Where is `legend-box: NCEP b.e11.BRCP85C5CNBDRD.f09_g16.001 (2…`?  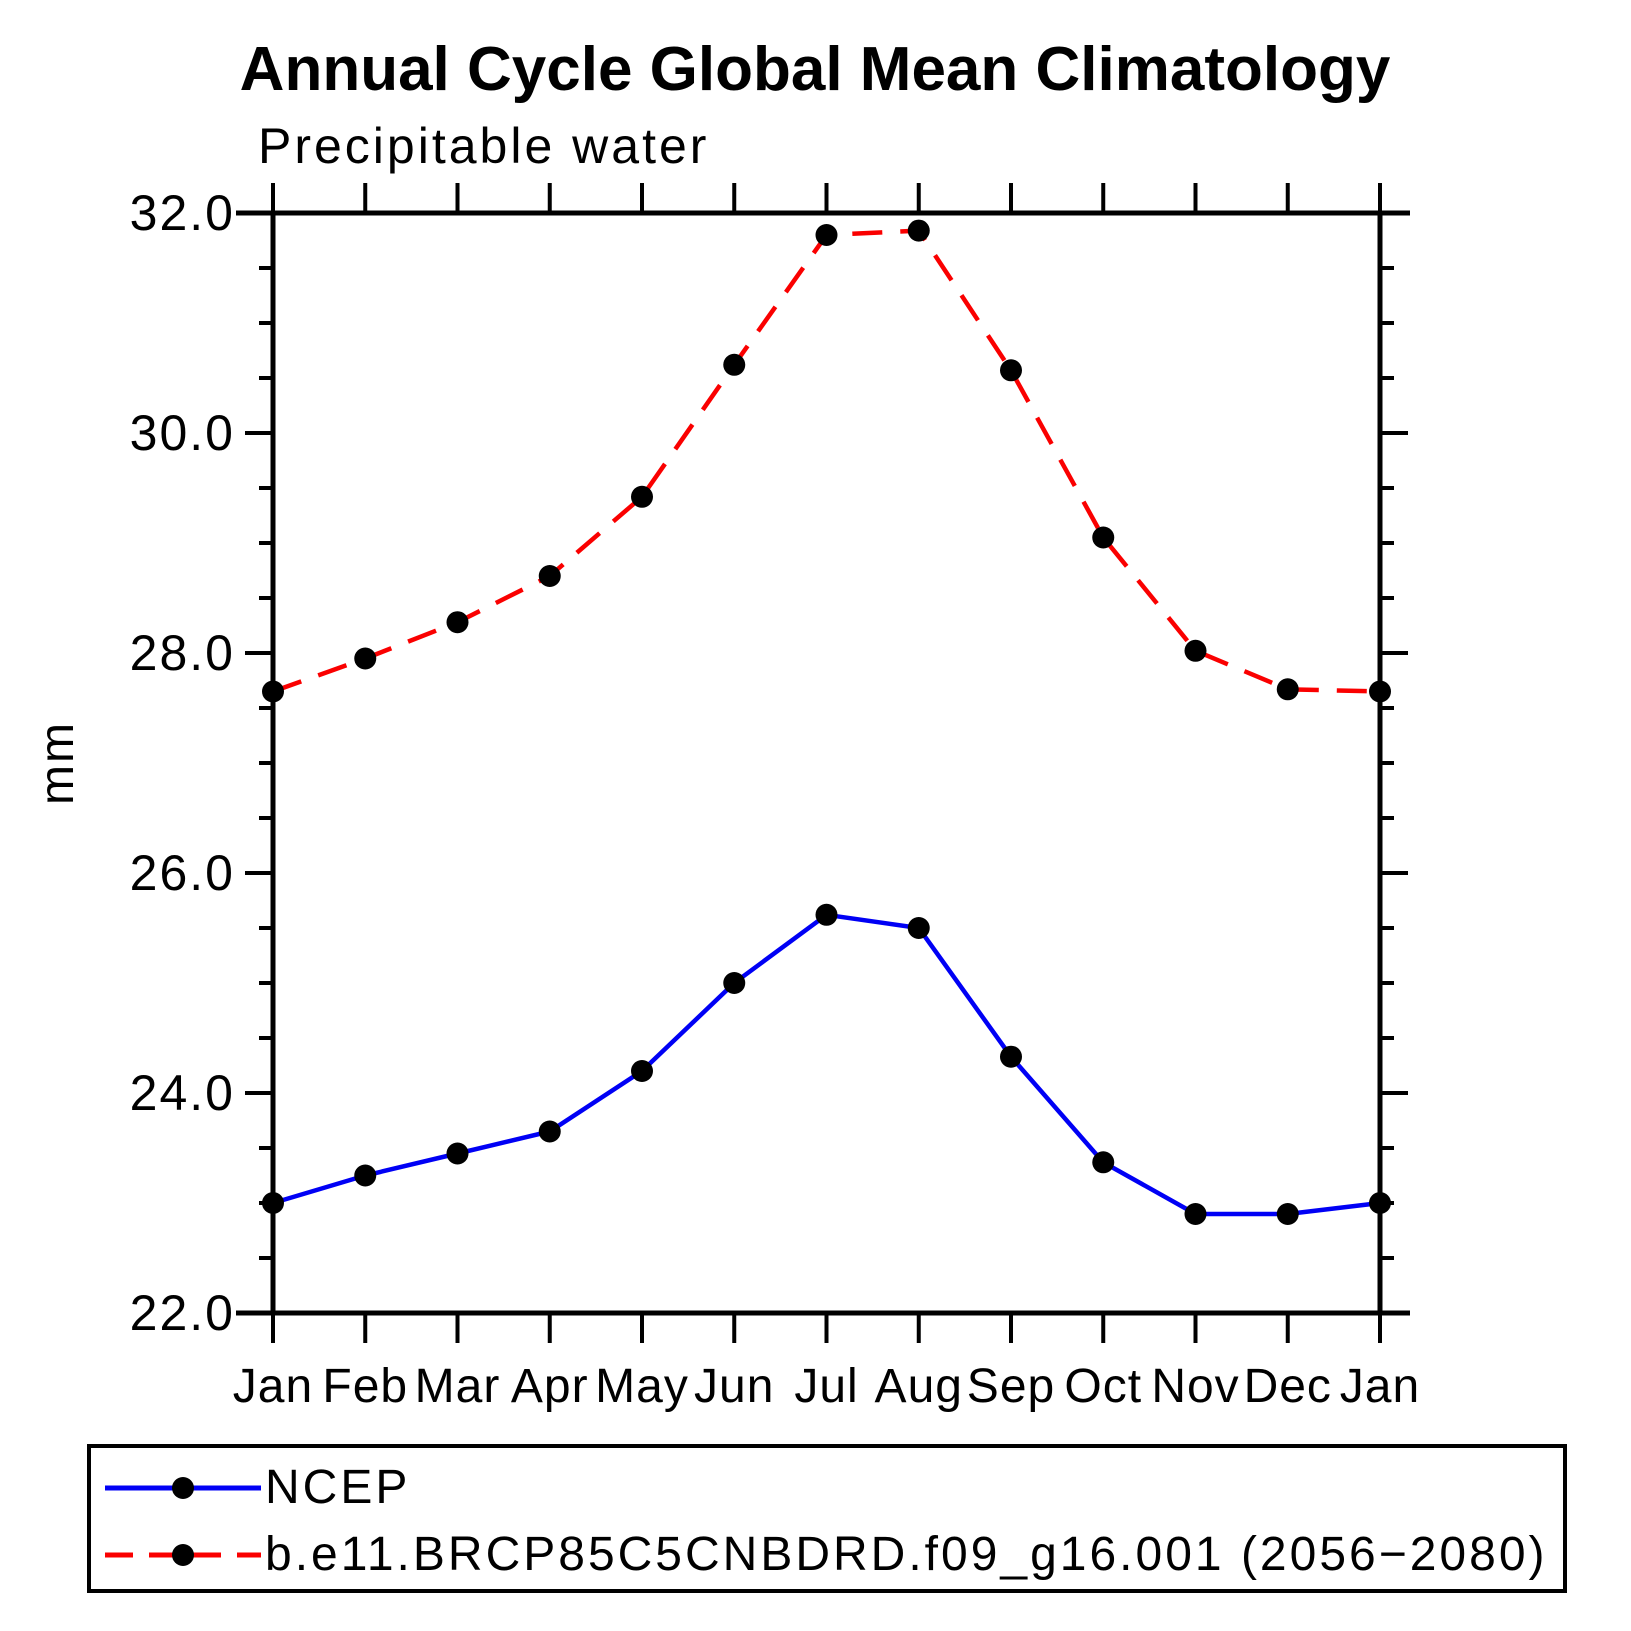
legend-box: NCEP b.e11.BRCP85C5CNBDRD.f09_g16.001 (2… is located at coordinates (827, 1518).